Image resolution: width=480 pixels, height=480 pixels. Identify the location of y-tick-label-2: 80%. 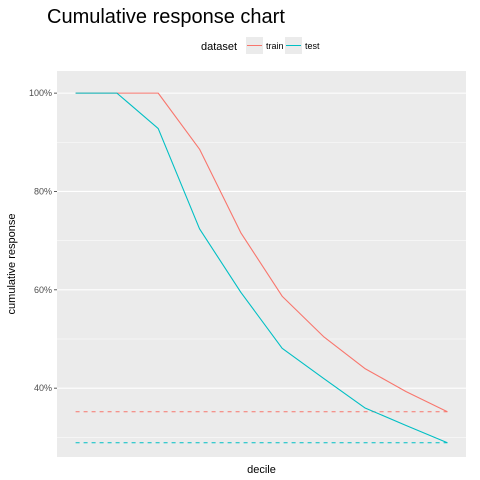
(43, 191).